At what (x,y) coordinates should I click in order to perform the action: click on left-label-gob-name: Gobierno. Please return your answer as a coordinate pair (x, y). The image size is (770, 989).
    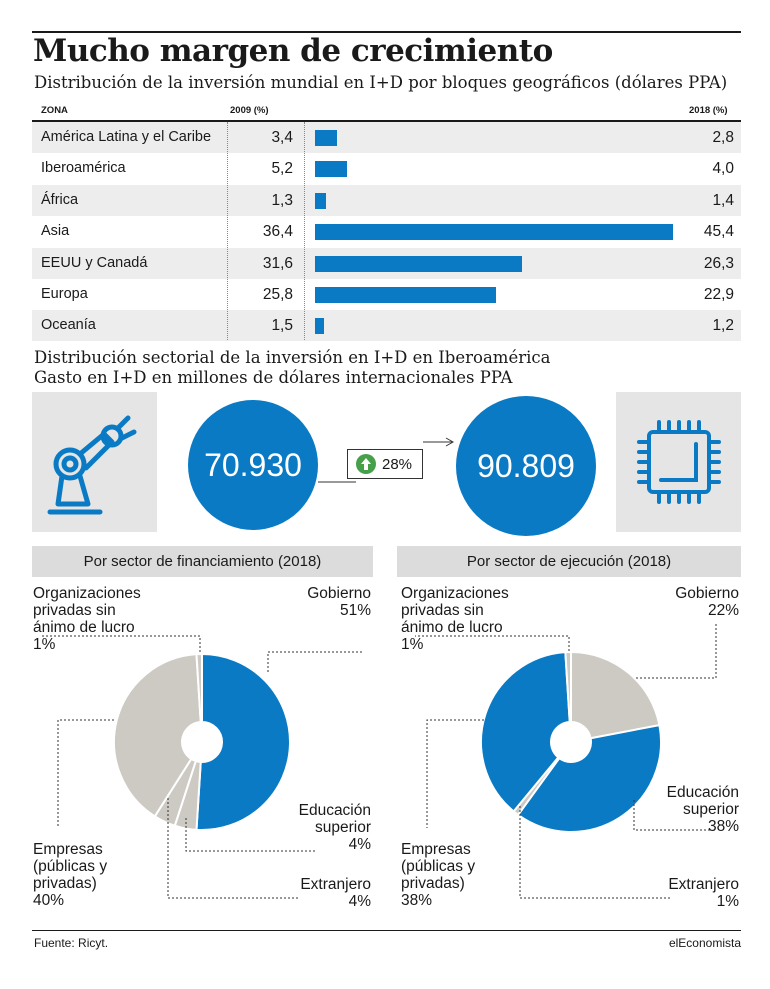
    Looking at the image, I should click on (339, 593).